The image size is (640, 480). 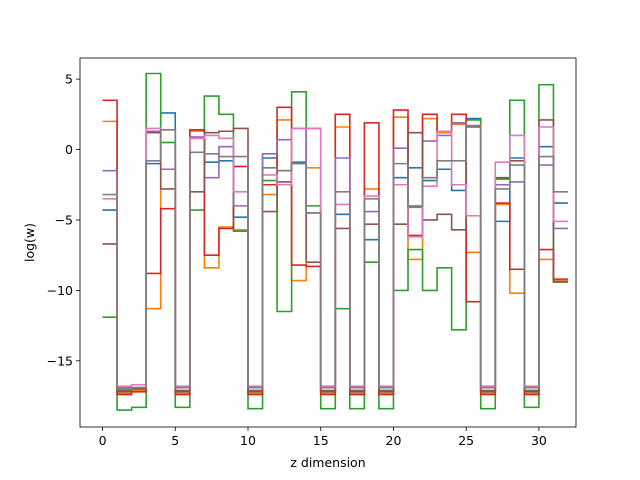 I want to click on y-tick-label: −5, so click(x=64, y=219).